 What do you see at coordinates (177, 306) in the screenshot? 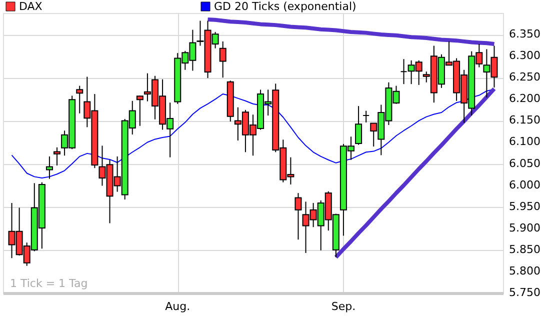
I see `x-tick-label: Aug.` at bounding box center [177, 306].